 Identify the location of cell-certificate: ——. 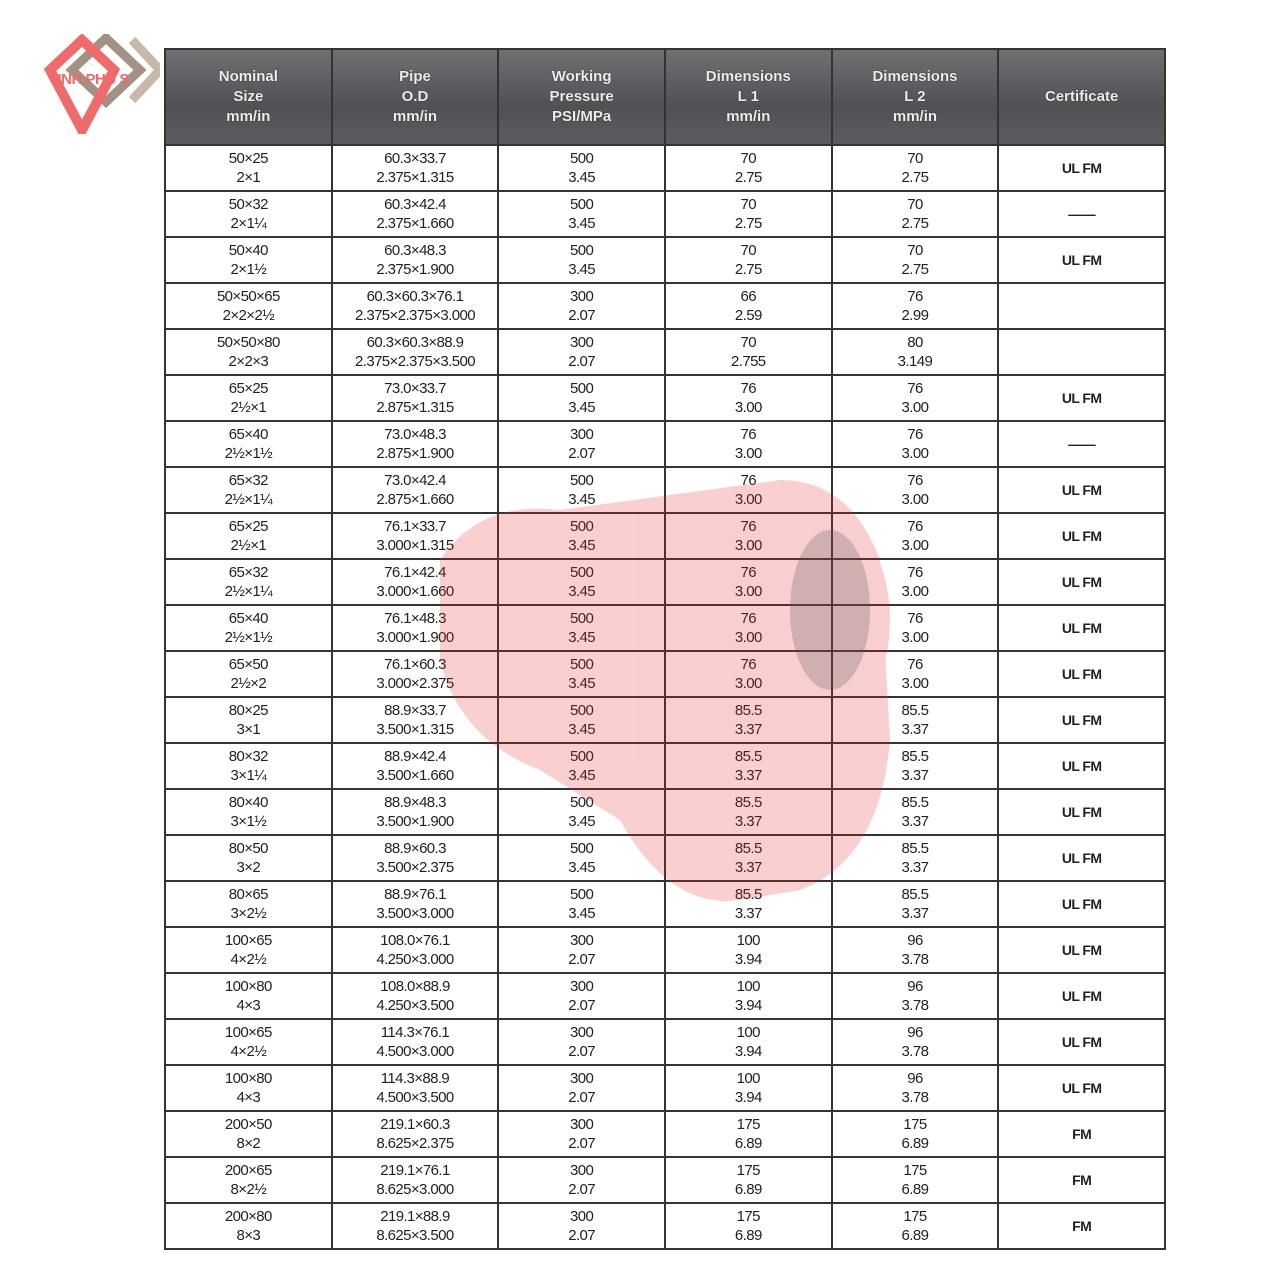
(1081, 214).